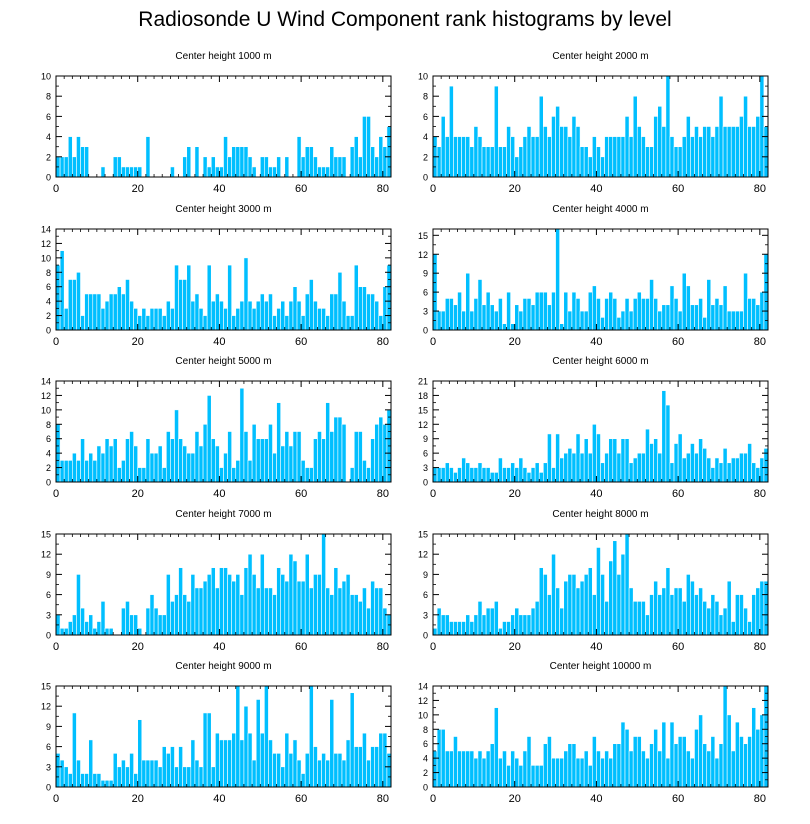 The width and height of the screenshot is (810, 824). I want to click on panel-4: Center height 4000 m 0 20 40 60 80 0 3 6 9 12 15, so click(593, 276).